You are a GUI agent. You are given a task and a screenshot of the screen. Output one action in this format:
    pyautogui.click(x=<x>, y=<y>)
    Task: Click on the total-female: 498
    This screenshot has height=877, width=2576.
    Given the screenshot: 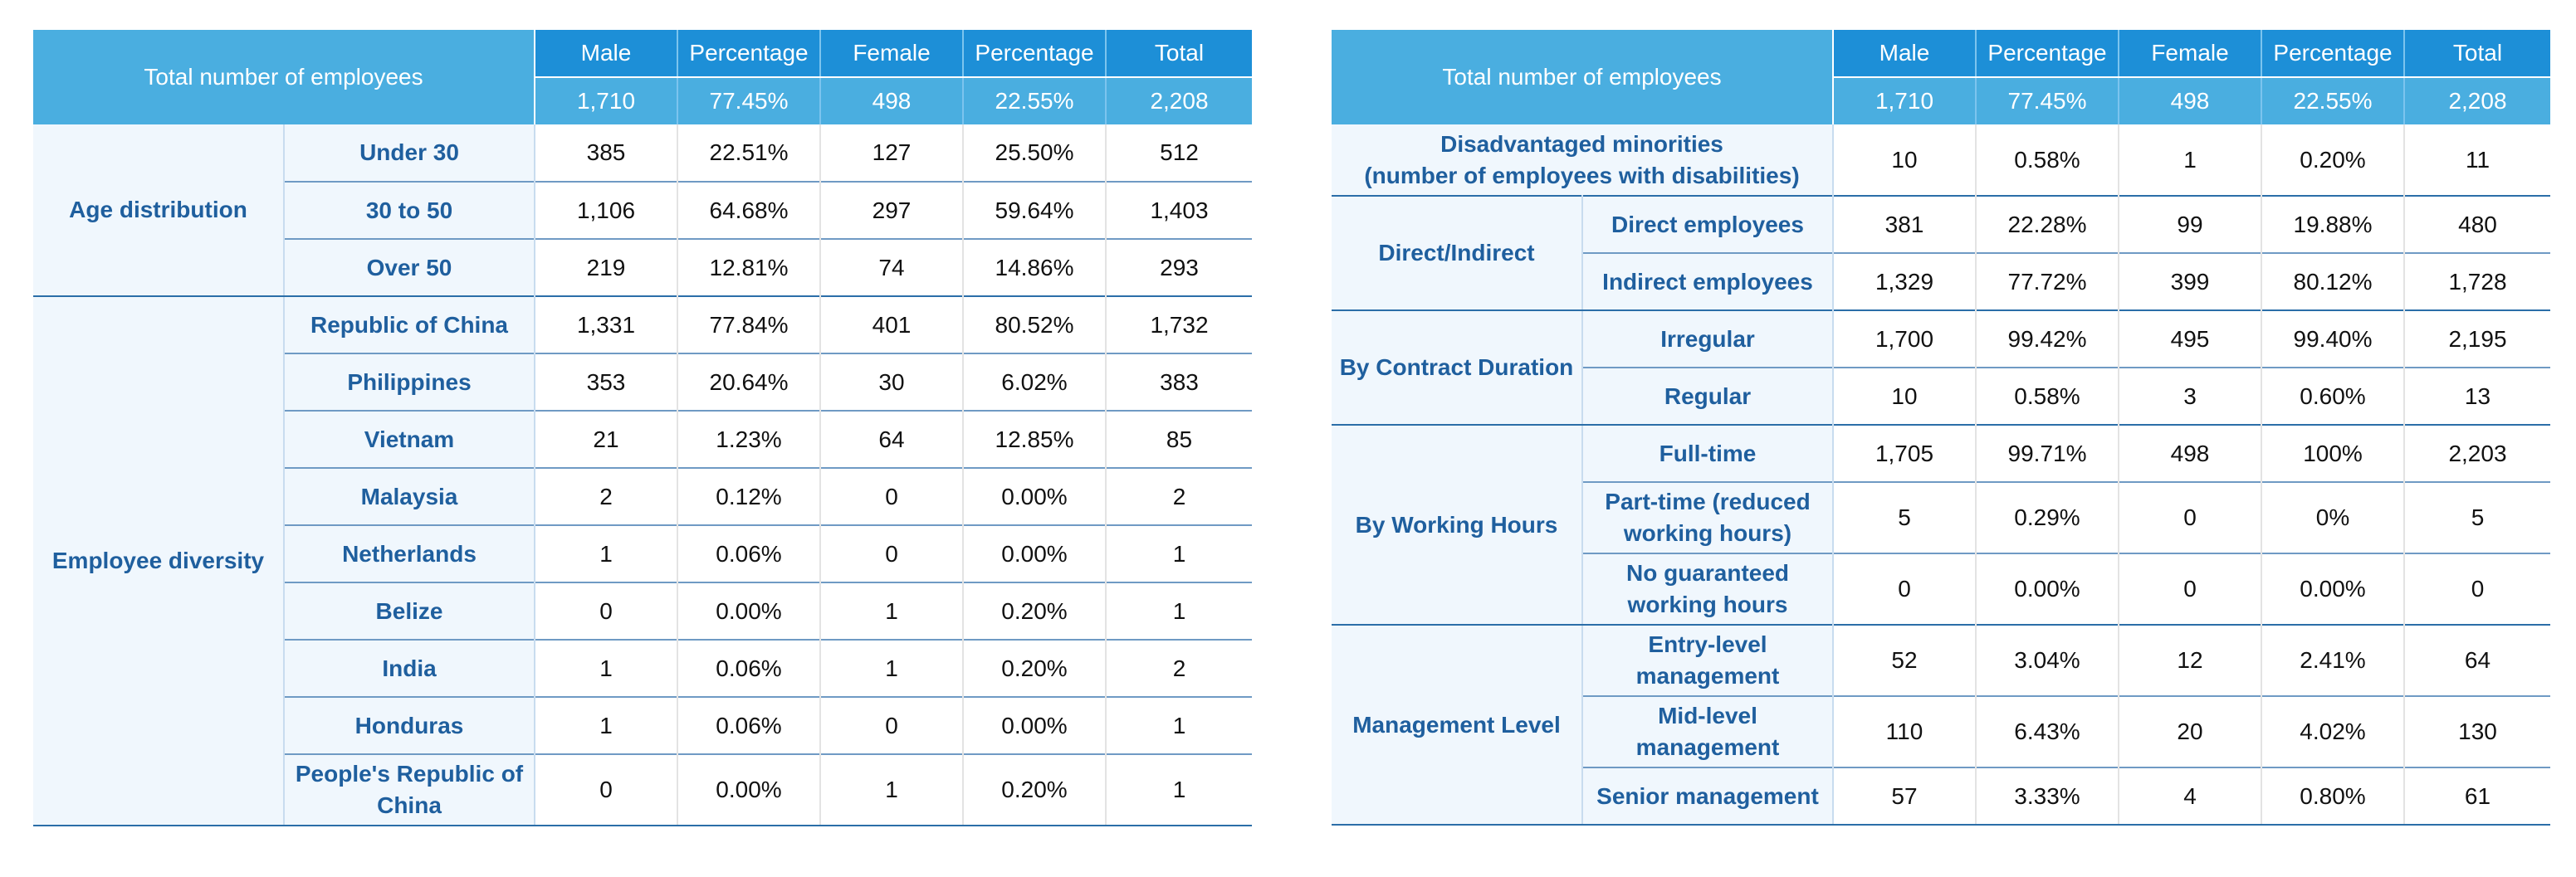 What is the action you would take?
    pyautogui.click(x=892, y=100)
    